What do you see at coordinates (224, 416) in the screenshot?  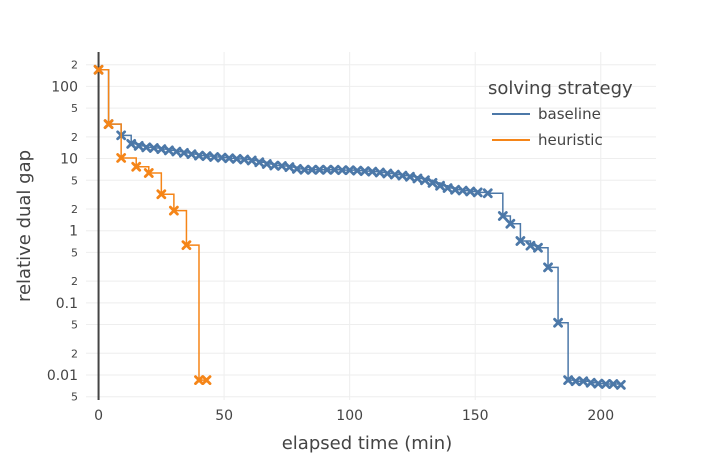 I see `x-tick-label: 50` at bounding box center [224, 416].